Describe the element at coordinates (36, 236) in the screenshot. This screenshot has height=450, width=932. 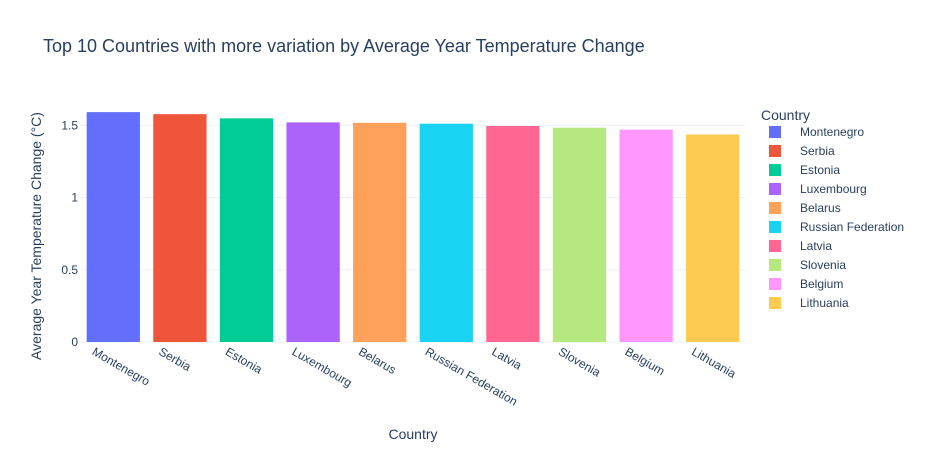
I see `y-axis-title: Average Year Temperature Change (°C)` at that location.